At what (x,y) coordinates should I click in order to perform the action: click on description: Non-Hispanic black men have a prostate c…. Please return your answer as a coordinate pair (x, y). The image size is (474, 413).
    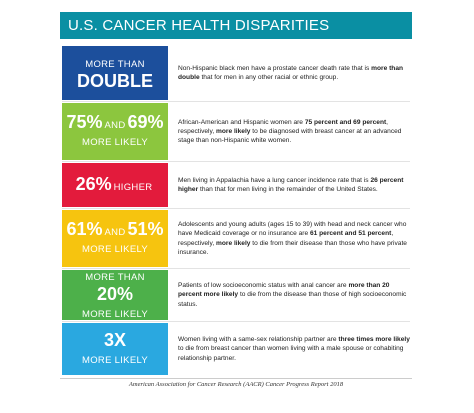
    Looking at the image, I should click on (294, 73).